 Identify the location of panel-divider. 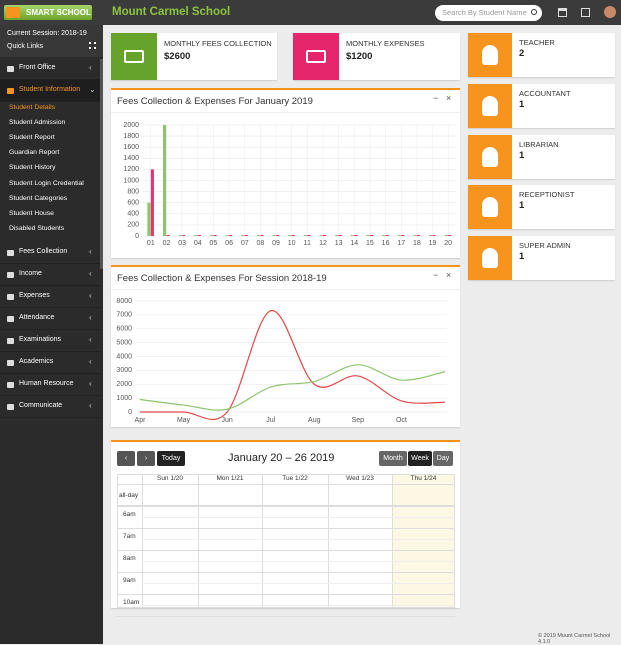
(285, 112).